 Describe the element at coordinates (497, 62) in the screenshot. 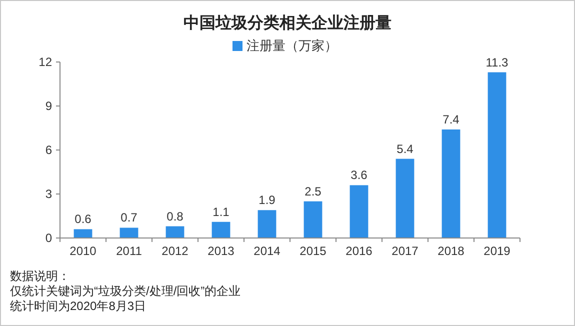

I see `data-label: 11.3` at that location.